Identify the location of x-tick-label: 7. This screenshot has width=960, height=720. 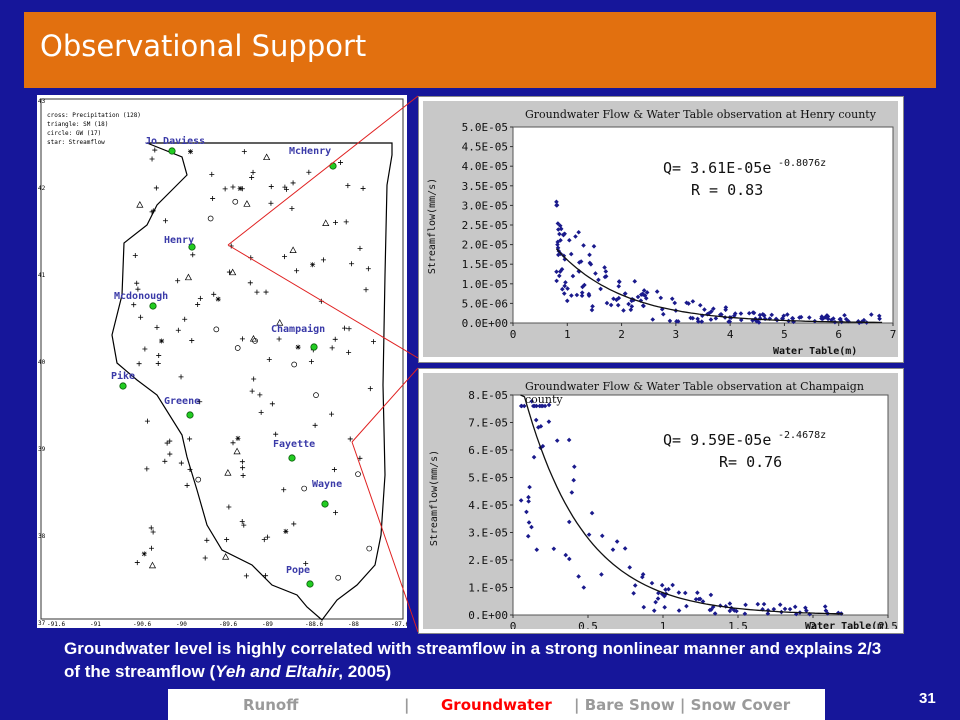
(893, 334).